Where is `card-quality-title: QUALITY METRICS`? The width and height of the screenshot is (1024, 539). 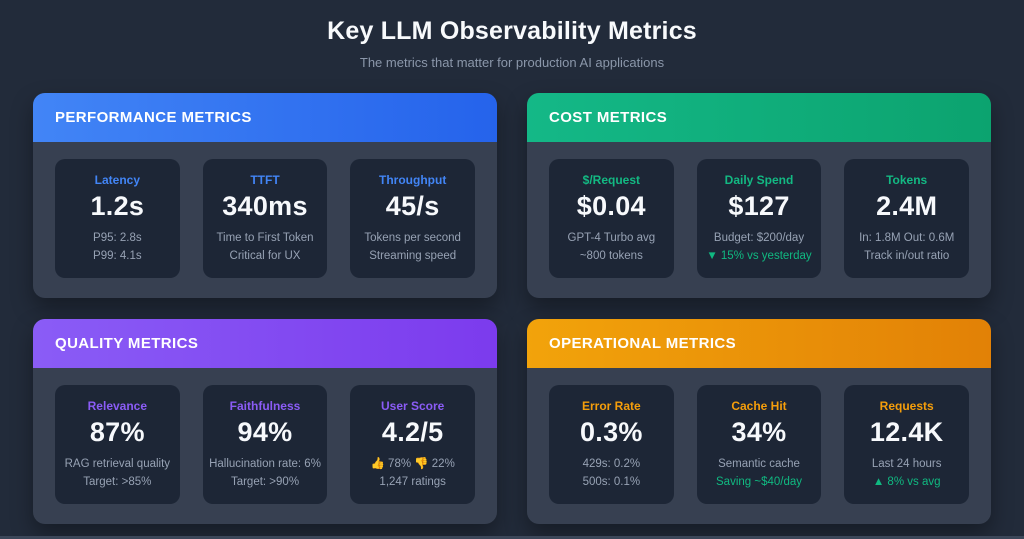 card-quality-title: QUALITY METRICS is located at coordinates (127, 343).